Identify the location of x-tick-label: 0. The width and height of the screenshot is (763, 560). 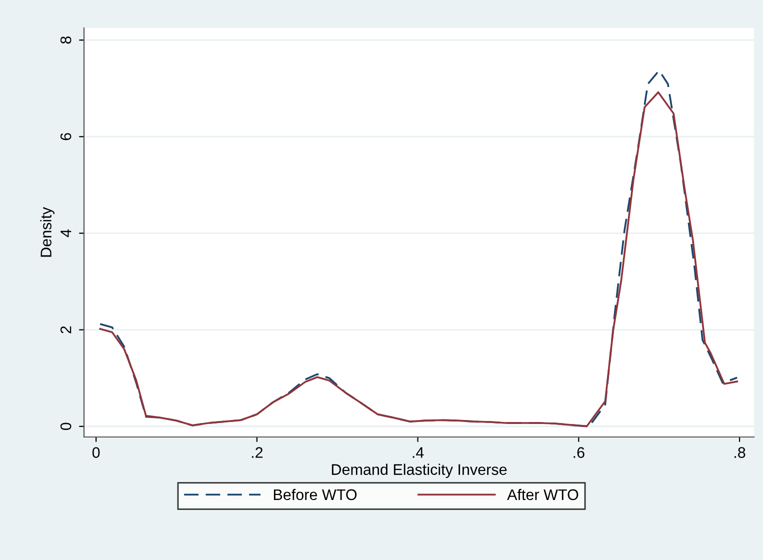
(96, 452).